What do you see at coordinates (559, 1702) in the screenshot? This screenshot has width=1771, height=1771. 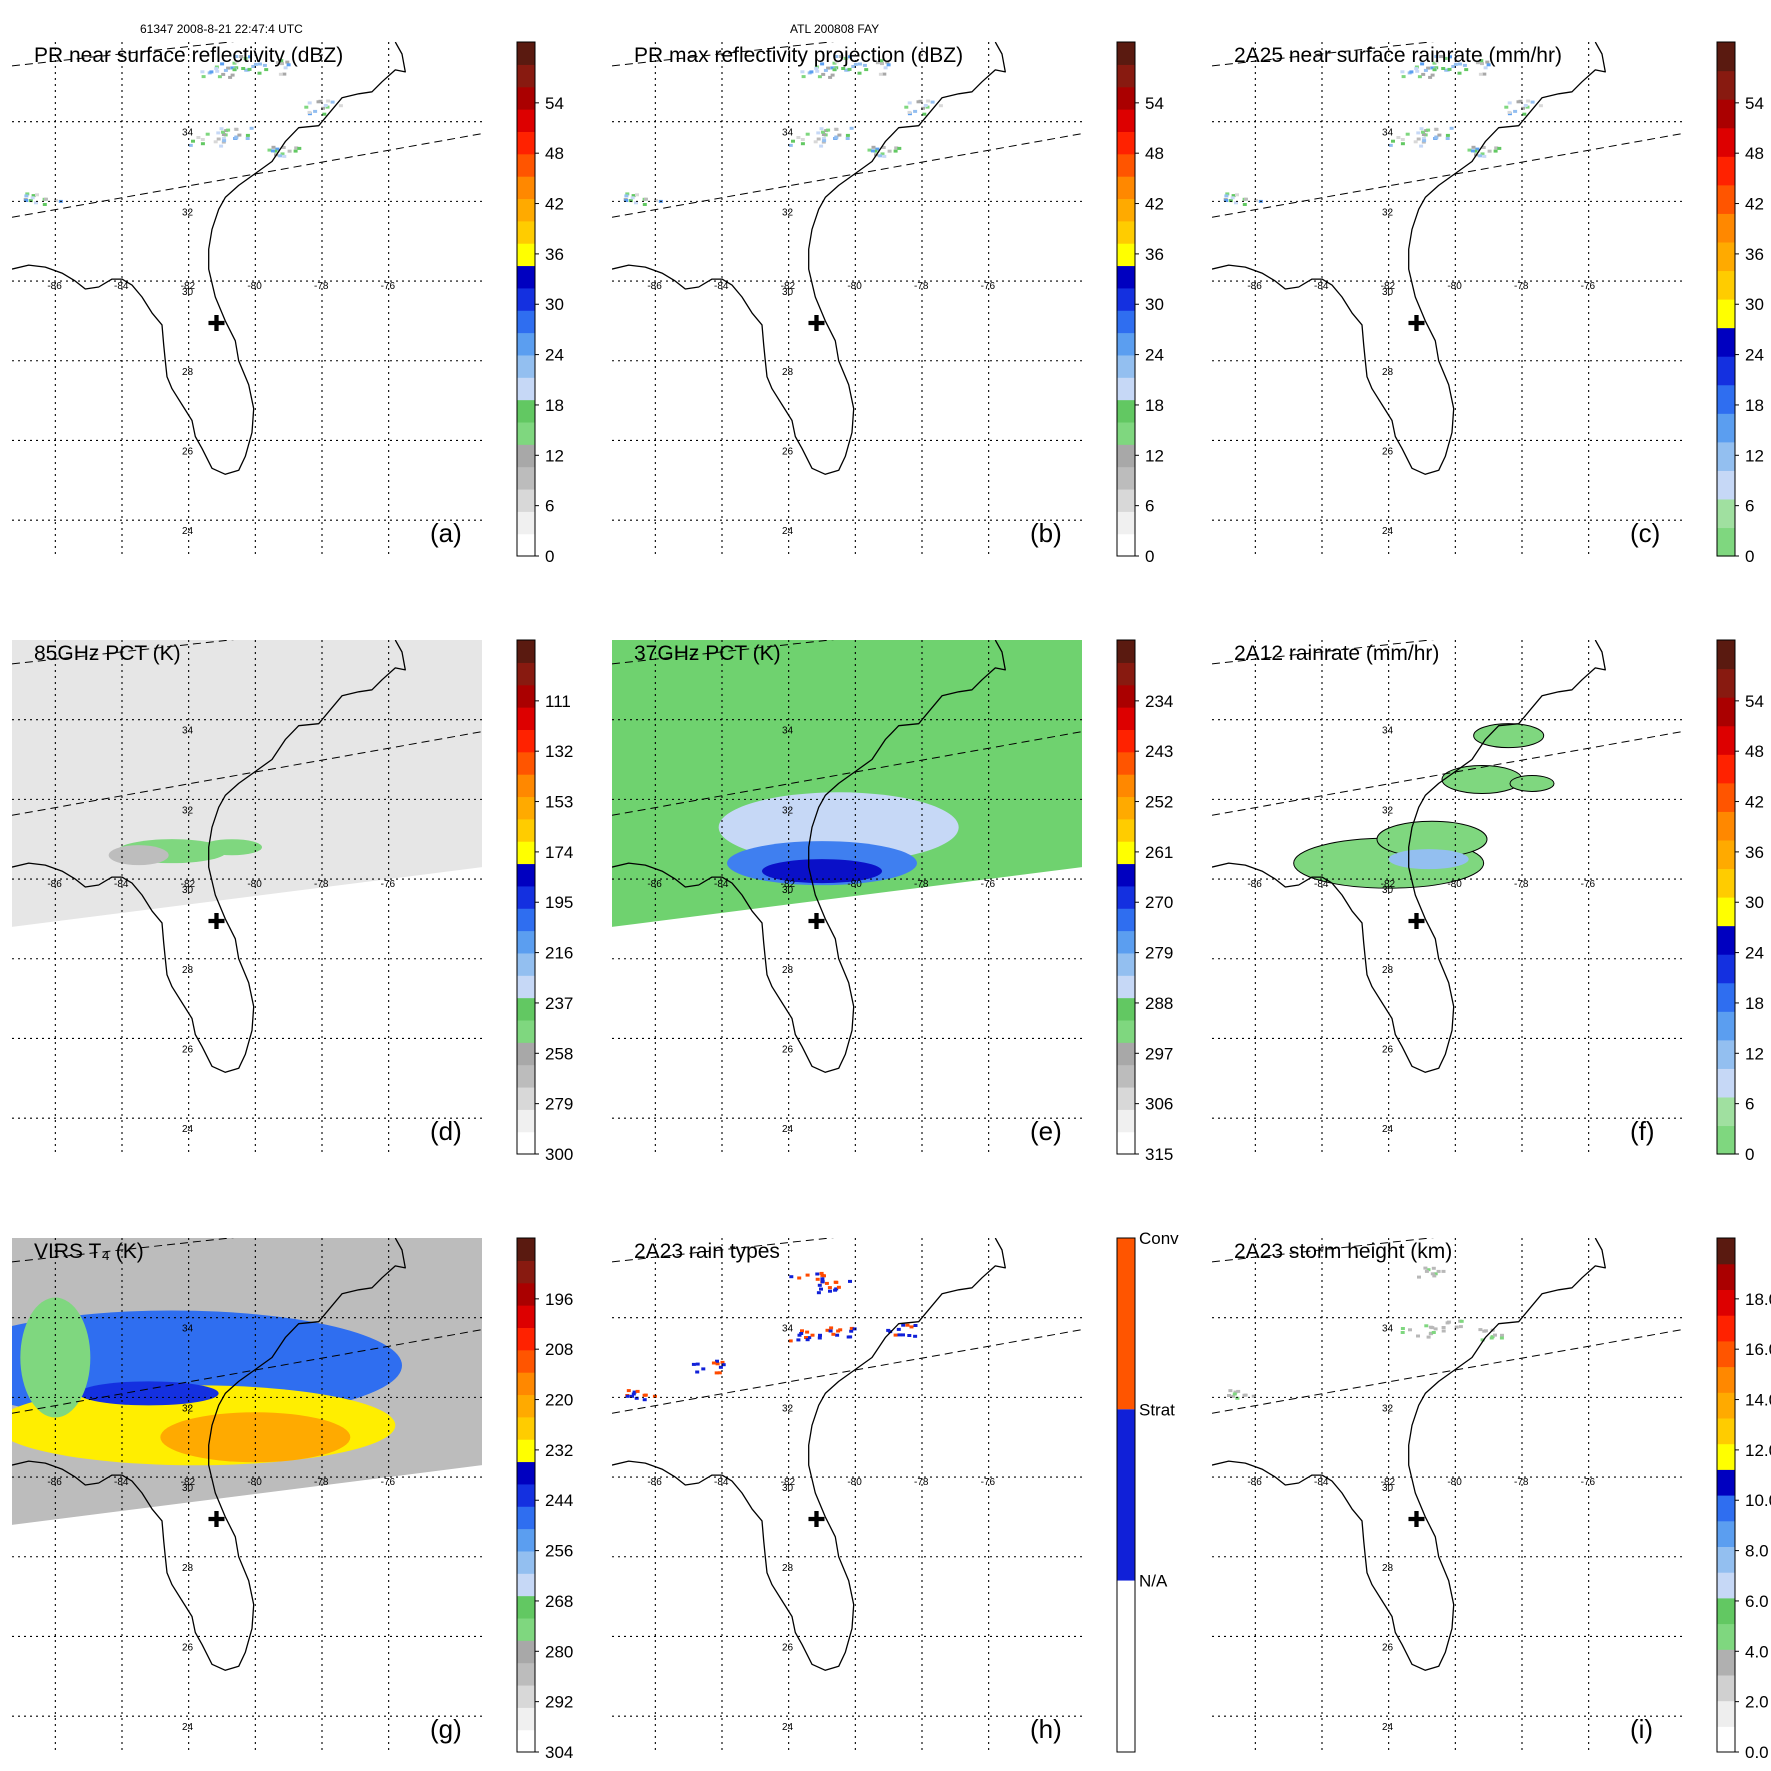 I see `colorbar-tick-label: 292` at bounding box center [559, 1702].